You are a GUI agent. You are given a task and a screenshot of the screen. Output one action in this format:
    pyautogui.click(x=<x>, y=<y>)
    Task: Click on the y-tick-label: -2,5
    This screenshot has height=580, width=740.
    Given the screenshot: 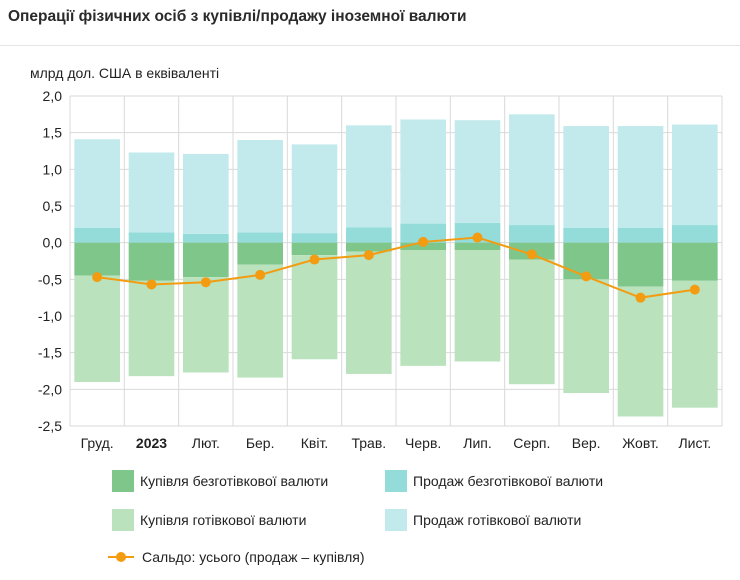 What is the action you would take?
    pyautogui.click(x=50, y=426)
    